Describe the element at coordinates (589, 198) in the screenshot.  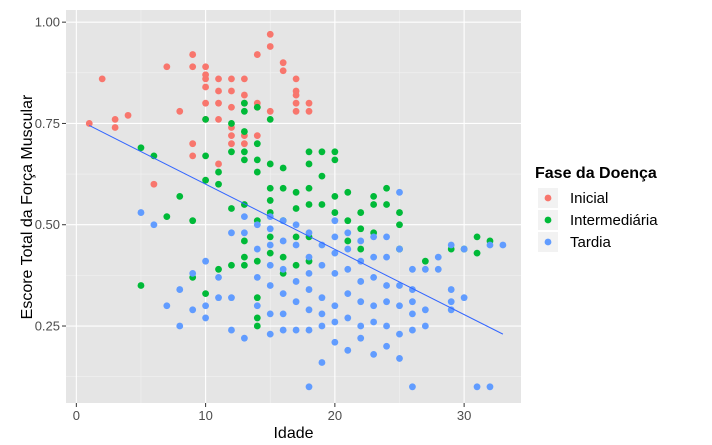
I see `legend-label-inicial: Inicial` at that location.